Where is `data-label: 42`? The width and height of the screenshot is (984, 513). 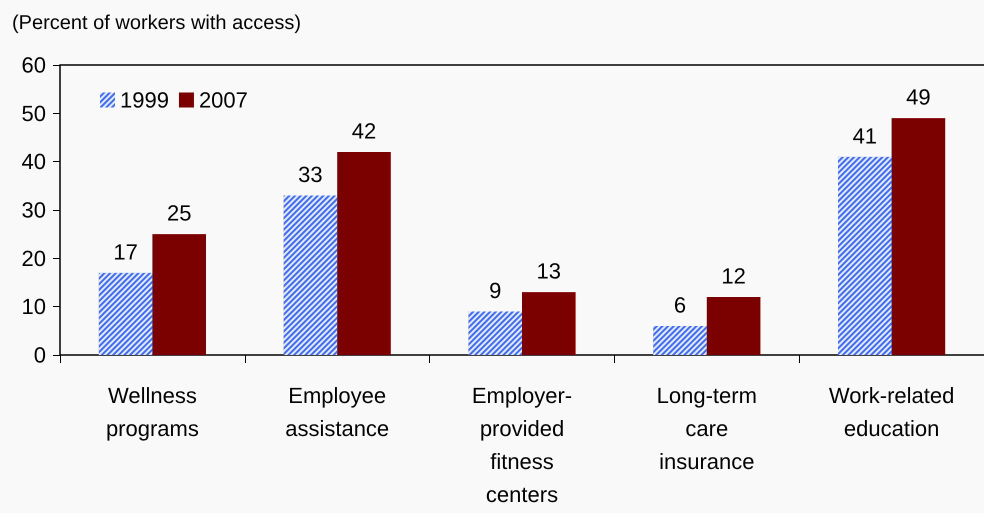
data-label: 42 is located at coordinates (364, 131).